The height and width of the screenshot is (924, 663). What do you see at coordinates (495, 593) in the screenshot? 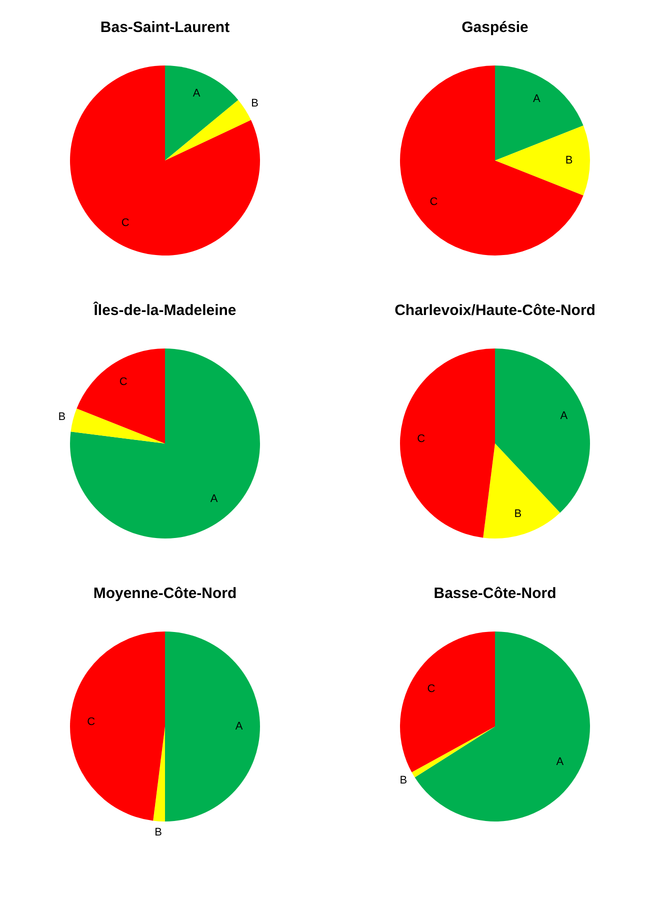
I see `chart-title: Basse-Côte-Nord` at bounding box center [495, 593].